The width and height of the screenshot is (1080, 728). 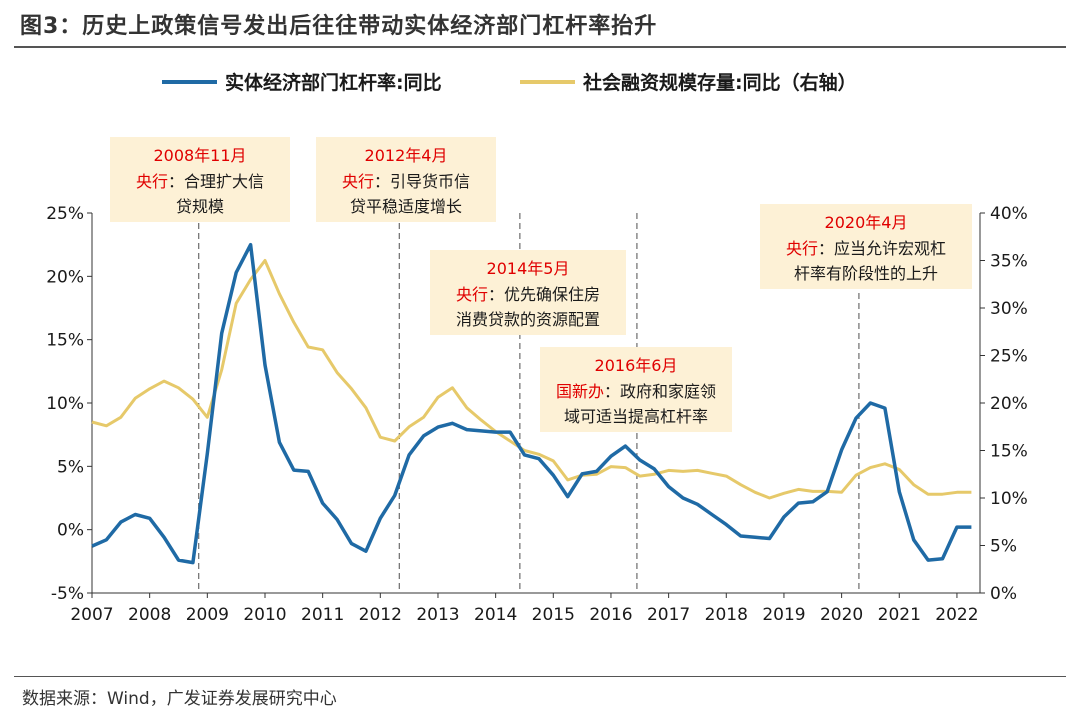 What do you see at coordinates (339, 26) in the screenshot?
I see `figure-title: 图3：历史上政策信号发出后往往带动实体经济部门杠杆率抬升` at bounding box center [339, 26].